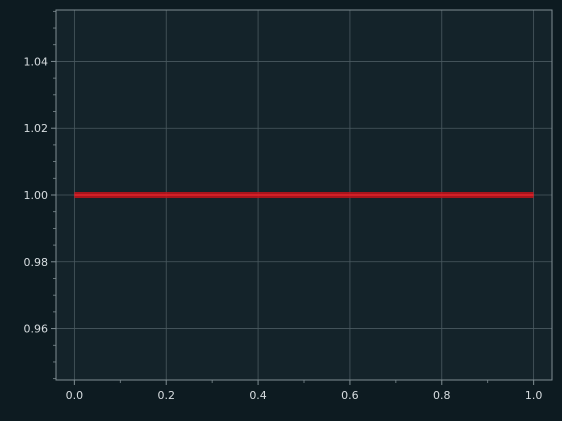  Describe the element at coordinates (166, 395) in the screenshot. I see `x-tick-label: 0.2` at that location.